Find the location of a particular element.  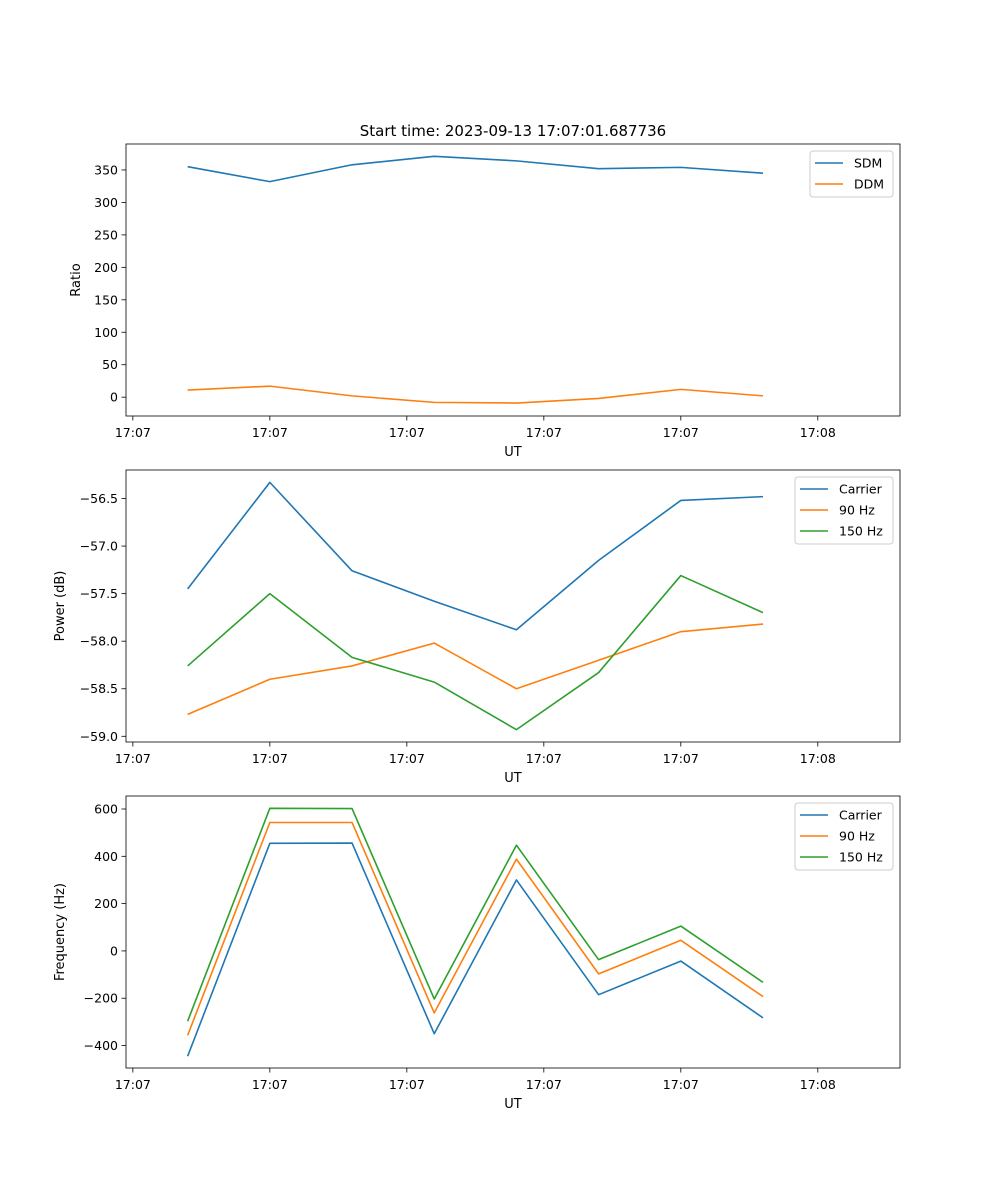

y-tick-label: 400 is located at coordinates (106, 856).